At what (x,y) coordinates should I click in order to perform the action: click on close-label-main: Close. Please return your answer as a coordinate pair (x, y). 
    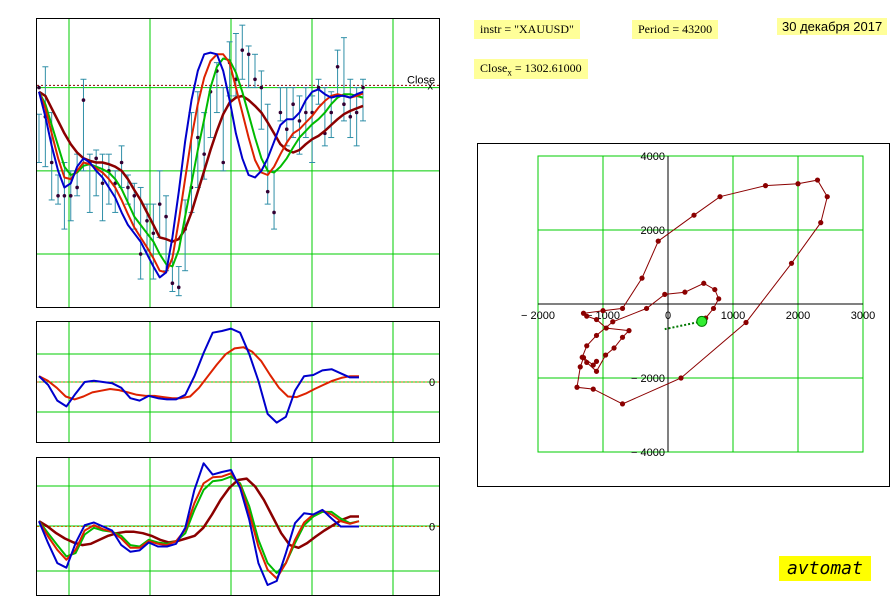
    Looking at the image, I should click on (494, 68).